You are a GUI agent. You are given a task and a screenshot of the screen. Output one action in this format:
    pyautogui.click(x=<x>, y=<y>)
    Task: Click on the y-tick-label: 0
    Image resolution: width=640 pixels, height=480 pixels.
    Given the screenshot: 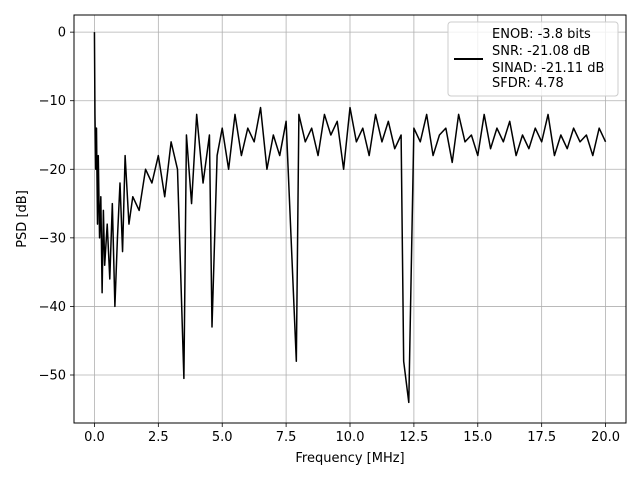 What is the action you would take?
    pyautogui.click(x=62, y=33)
    